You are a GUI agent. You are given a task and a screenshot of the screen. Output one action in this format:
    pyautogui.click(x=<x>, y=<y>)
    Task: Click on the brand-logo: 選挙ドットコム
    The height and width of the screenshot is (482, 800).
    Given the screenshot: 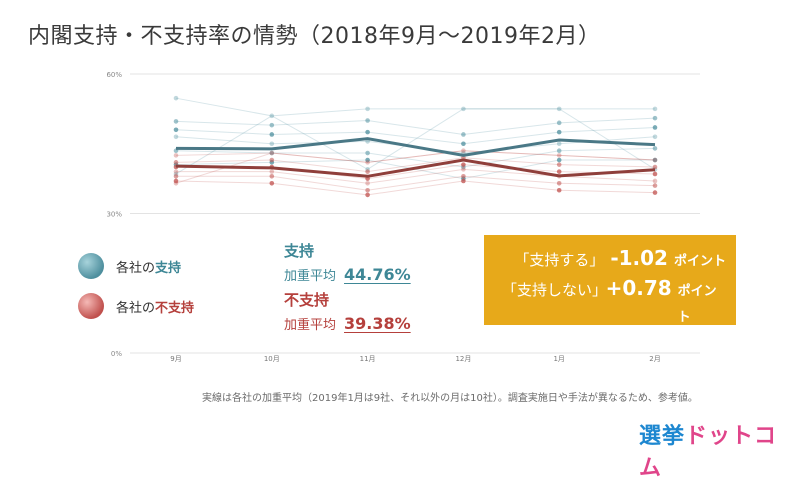 What is the action you would take?
    pyautogui.click(x=719, y=450)
    